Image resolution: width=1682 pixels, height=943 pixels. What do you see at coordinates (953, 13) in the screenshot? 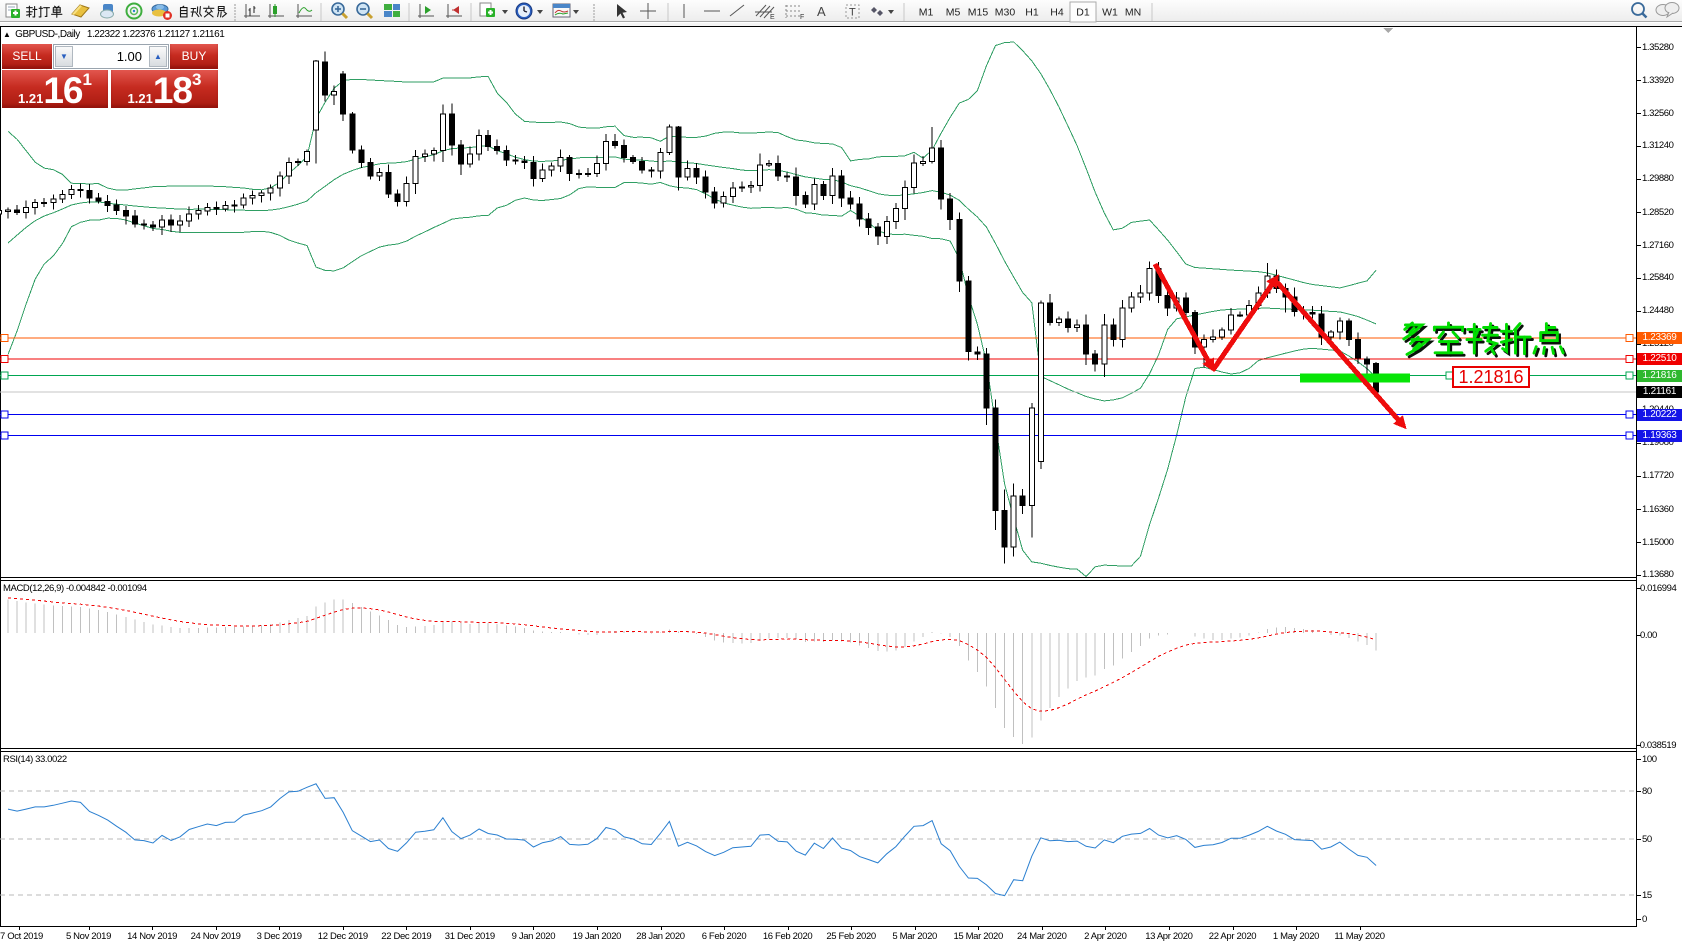
I see `svg-text: M5` at bounding box center [953, 13].